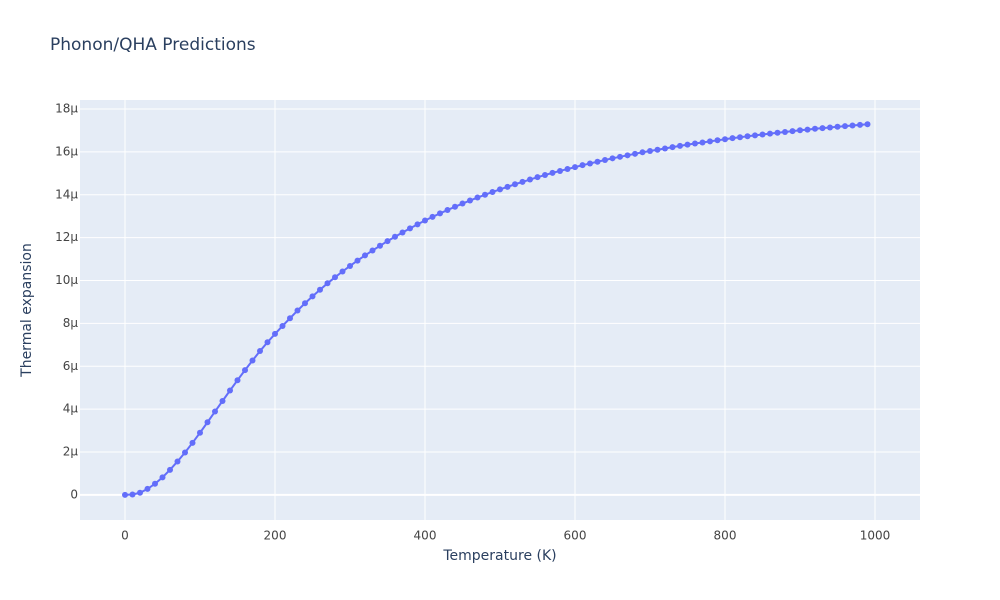 This screenshot has width=1000, height=600. I want to click on x-tick-label: 0, so click(125, 536).